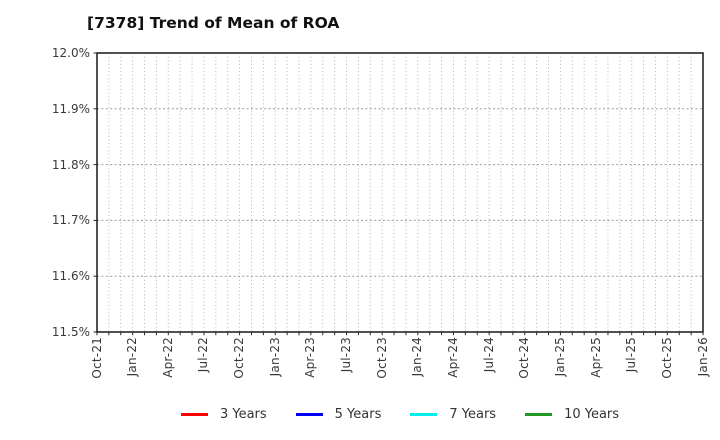 The width and height of the screenshot is (720, 440). I want to click on legend-item-5-years: 5 Years, so click(338, 414).